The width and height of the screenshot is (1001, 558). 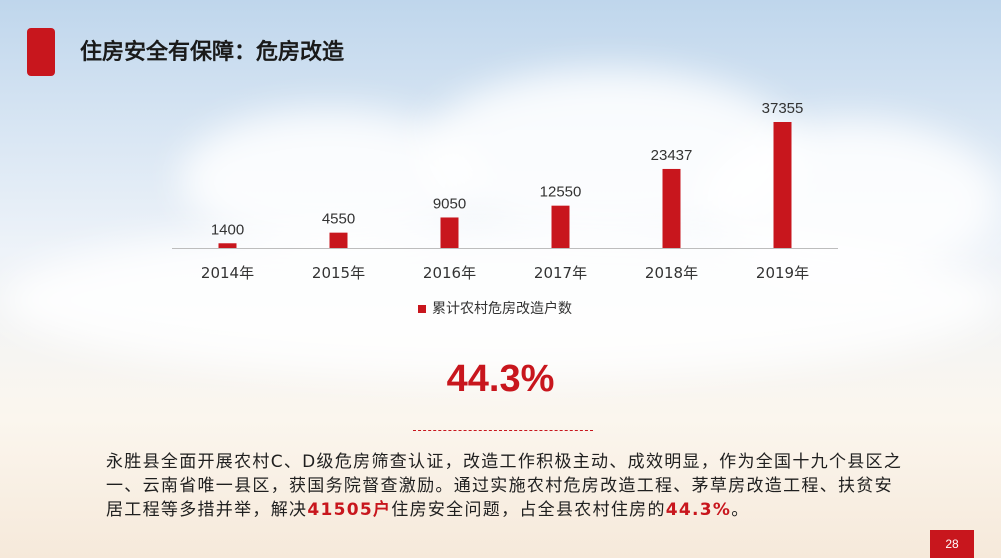 What do you see at coordinates (422, 309) in the screenshot?
I see `legend-swatch` at bounding box center [422, 309].